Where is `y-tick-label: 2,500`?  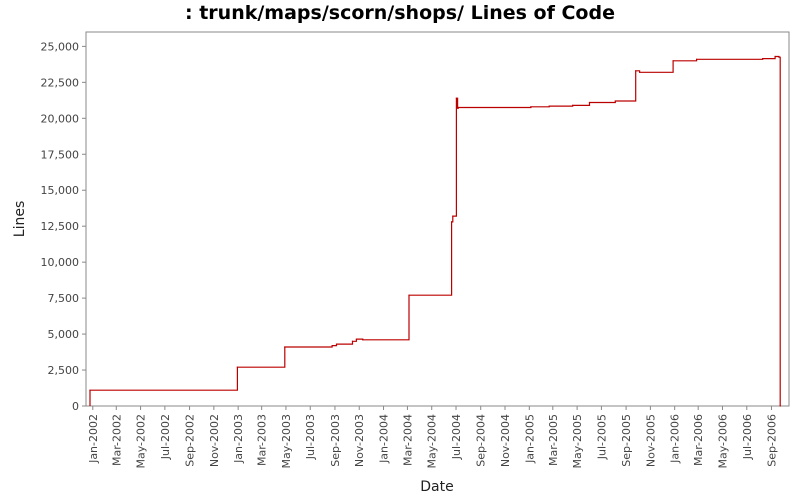 y-tick-label: 2,500 is located at coordinates (64, 370).